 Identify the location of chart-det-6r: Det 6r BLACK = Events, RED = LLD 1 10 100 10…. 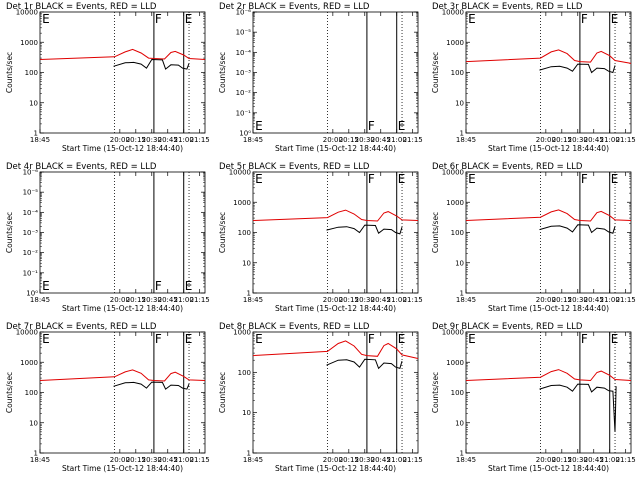
(533, 237).